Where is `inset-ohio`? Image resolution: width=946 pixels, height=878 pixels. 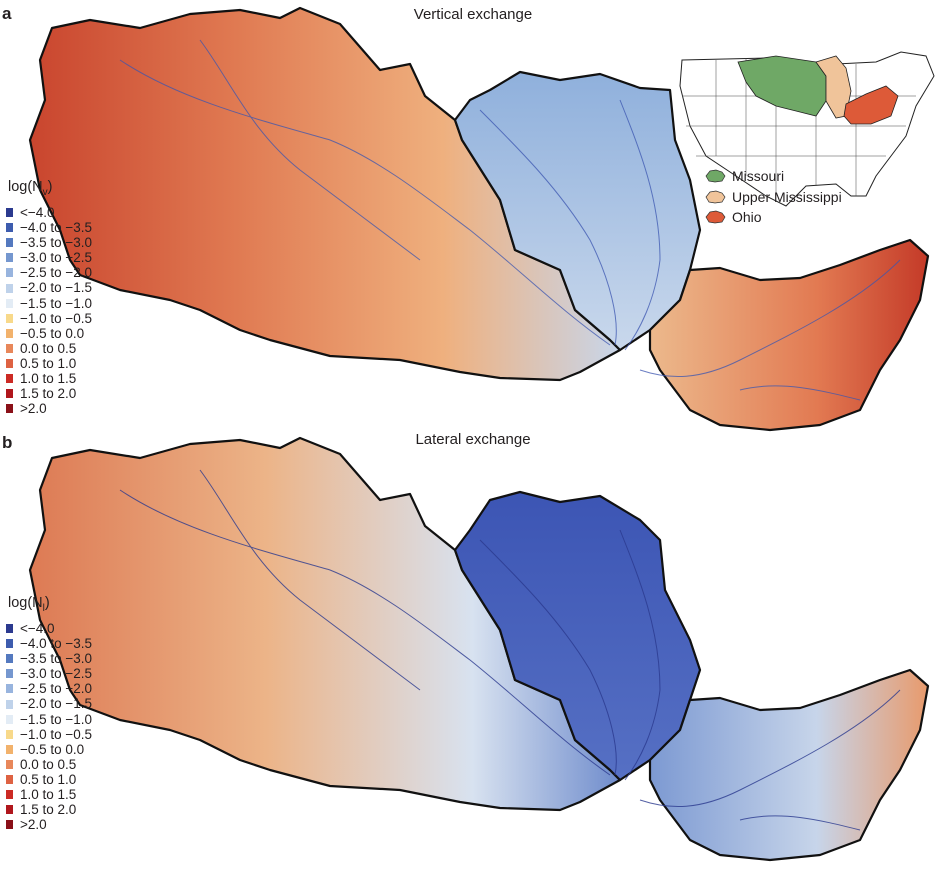
inset-ohio is located at coordinates (871, 105).